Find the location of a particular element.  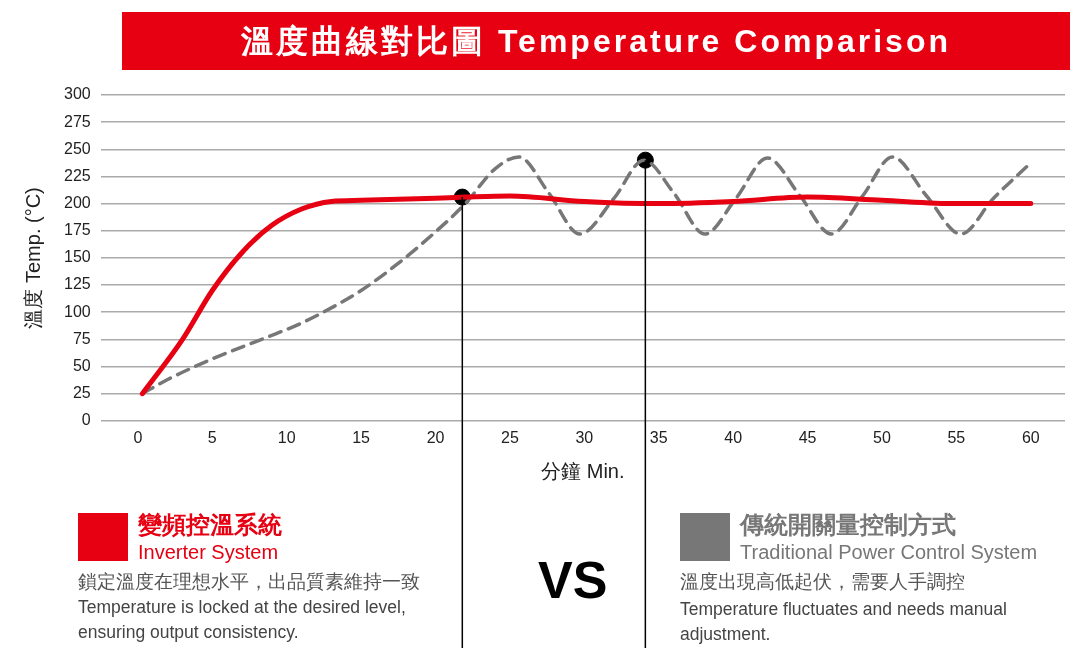

y-tick-label: 300 is located at coordinates (77, 94).